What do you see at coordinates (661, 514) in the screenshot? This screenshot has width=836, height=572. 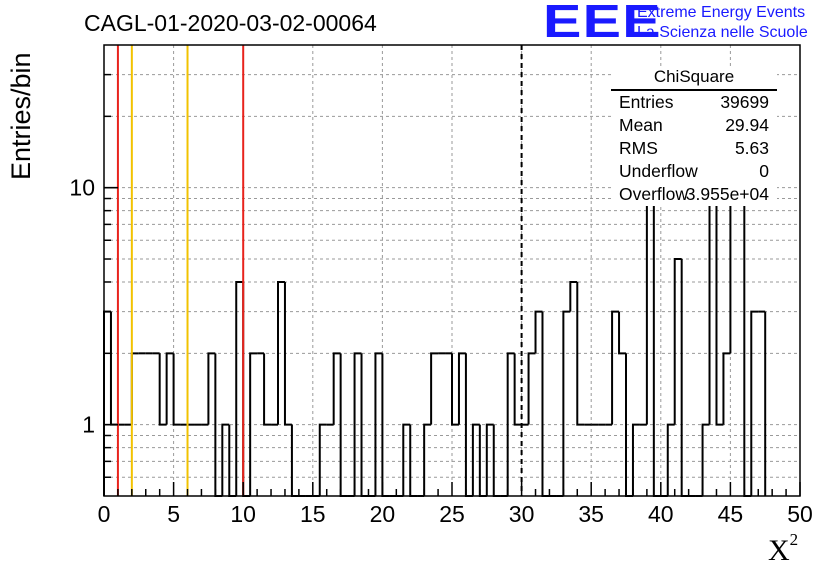 I see `x-tick-label: 40` at bounding box center [661, 514].